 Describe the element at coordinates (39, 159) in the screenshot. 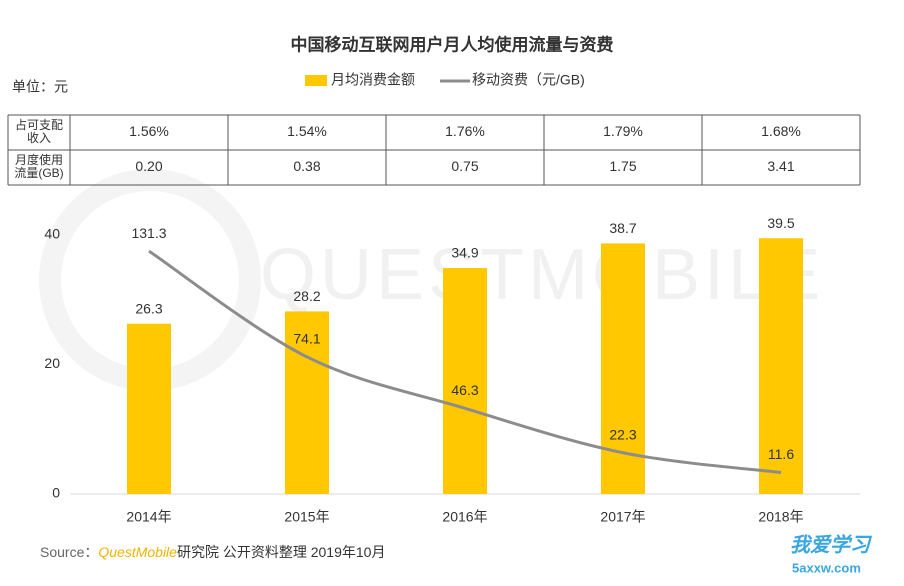

I see `table-row-label: 月度使用` at that location.